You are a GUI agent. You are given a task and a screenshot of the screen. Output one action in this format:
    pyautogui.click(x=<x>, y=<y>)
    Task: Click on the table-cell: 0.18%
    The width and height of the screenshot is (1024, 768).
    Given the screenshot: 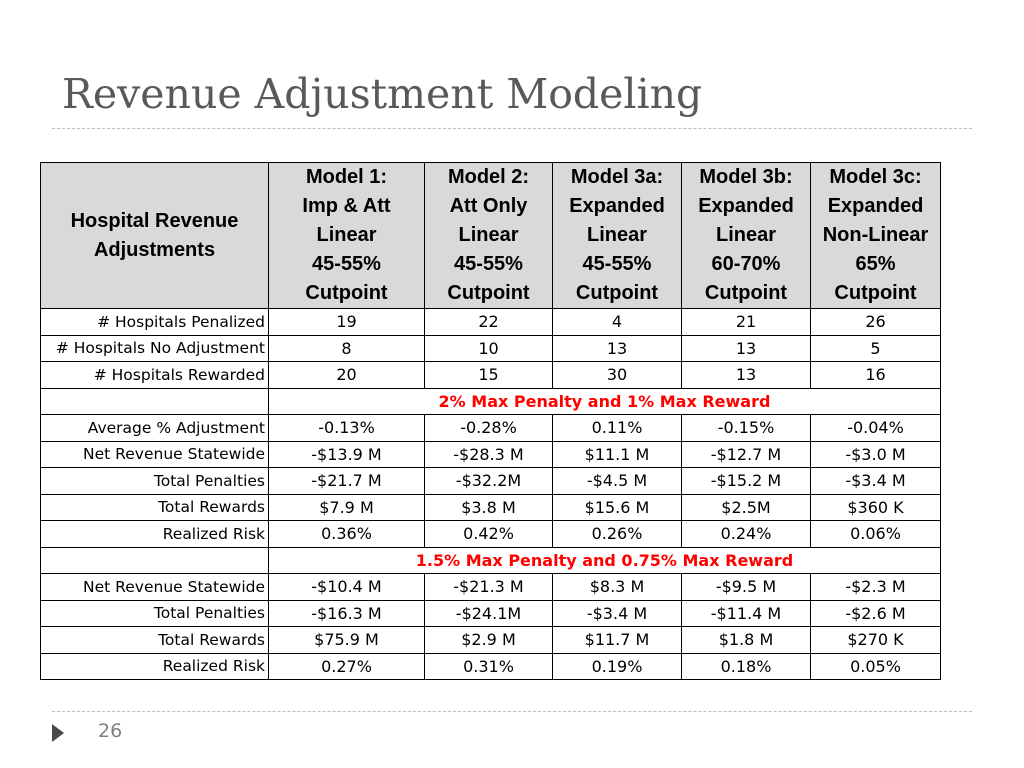 What is the action you would take?
    pyautogui.click(x=746, y=666)
    